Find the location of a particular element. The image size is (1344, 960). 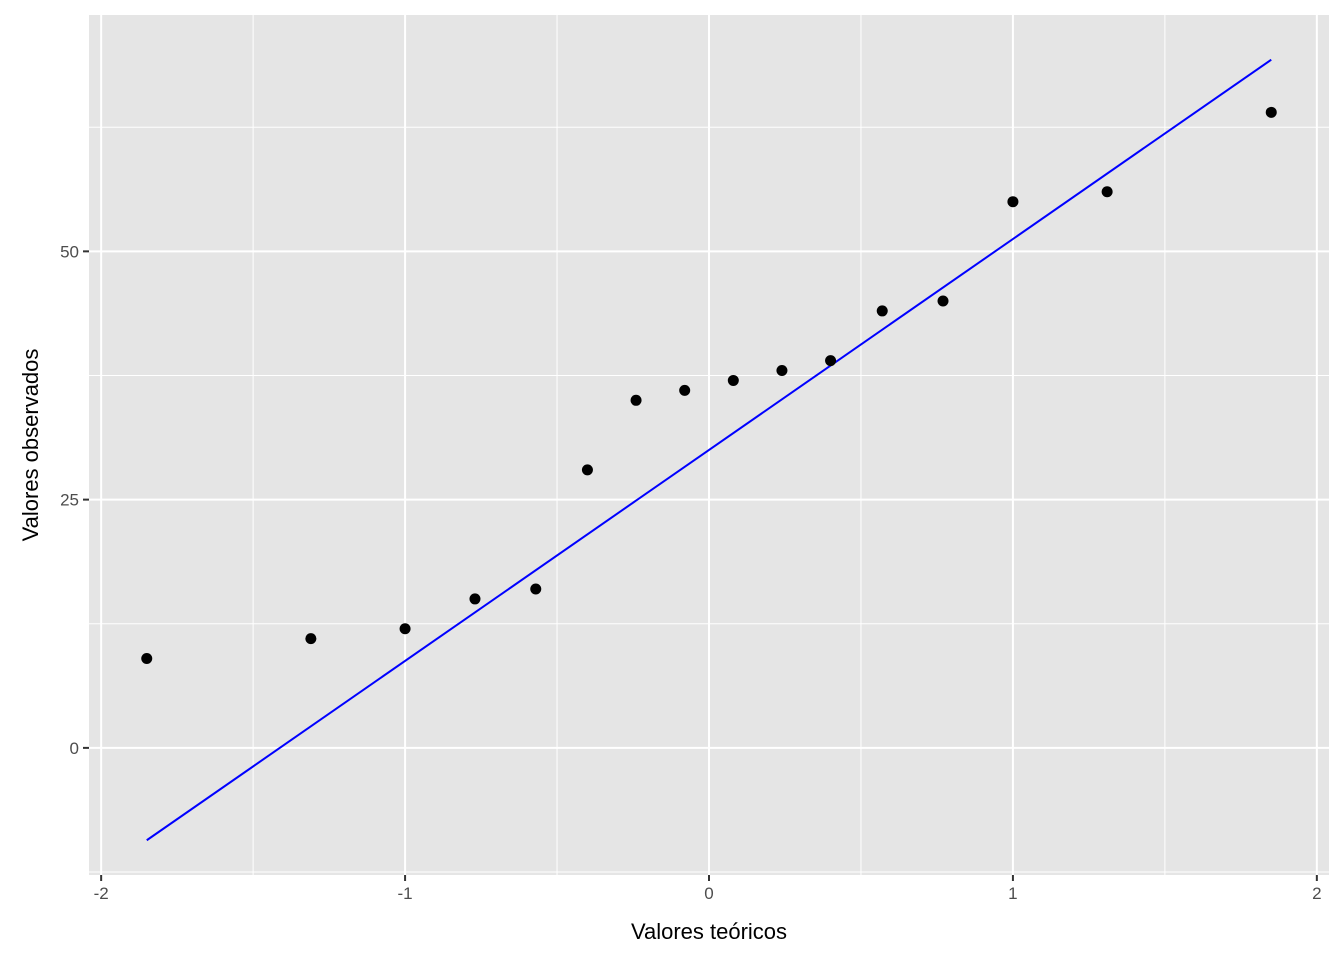

x-tick-label: 0 is located at coordinates (708, 893).